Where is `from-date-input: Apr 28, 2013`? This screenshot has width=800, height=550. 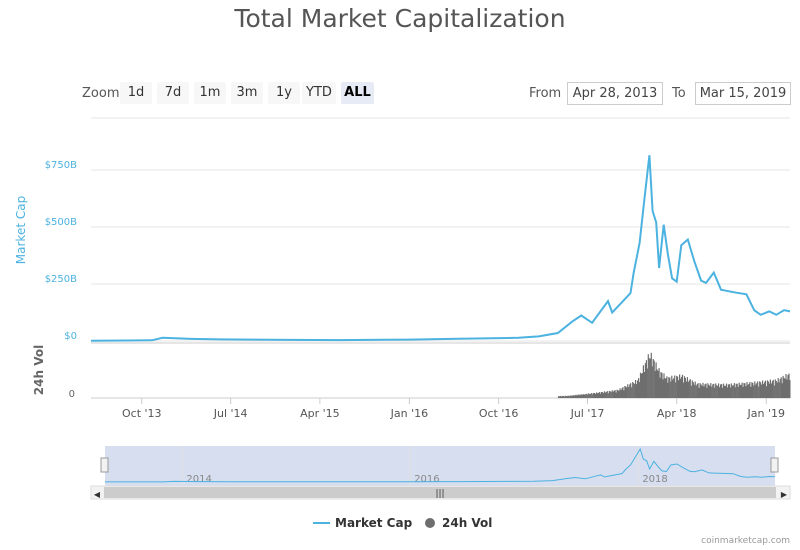
from-date-input: Apr 28, 2013 is located at coordinates (615, 93).